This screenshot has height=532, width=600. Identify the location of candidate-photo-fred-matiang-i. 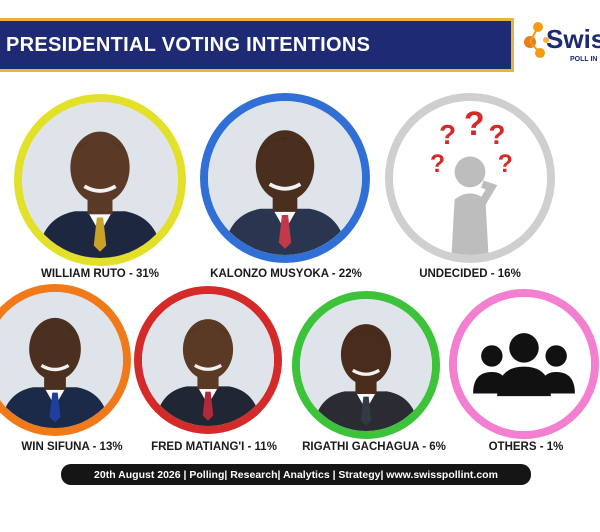
(208, 360).